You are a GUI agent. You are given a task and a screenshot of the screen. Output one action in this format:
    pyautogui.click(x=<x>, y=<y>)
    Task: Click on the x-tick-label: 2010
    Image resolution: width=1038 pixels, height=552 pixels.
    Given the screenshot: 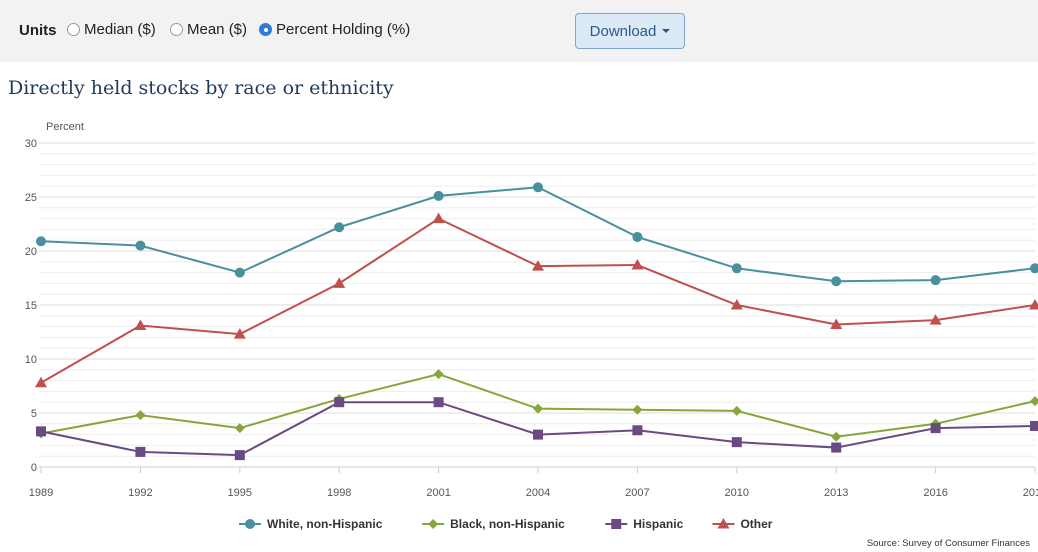 What is the action you would take?
    pyautogui.click(x=737, y=493)
    